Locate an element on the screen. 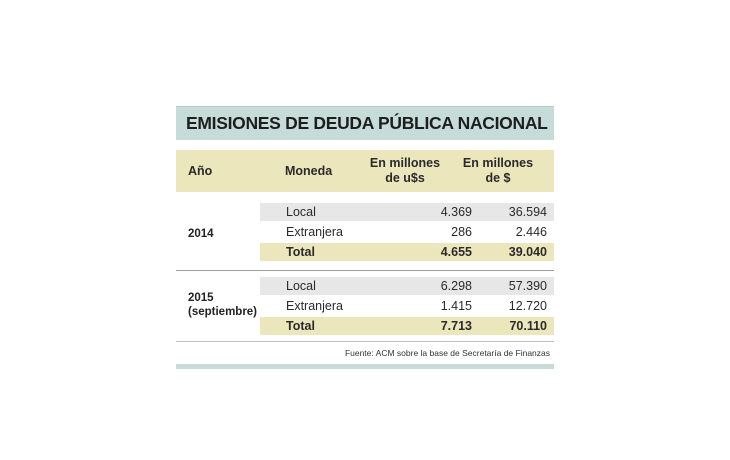 This screenshot has width=730, height=460. table-row-total: Total 4.655 39.040 is located at coordinates (407, 252).